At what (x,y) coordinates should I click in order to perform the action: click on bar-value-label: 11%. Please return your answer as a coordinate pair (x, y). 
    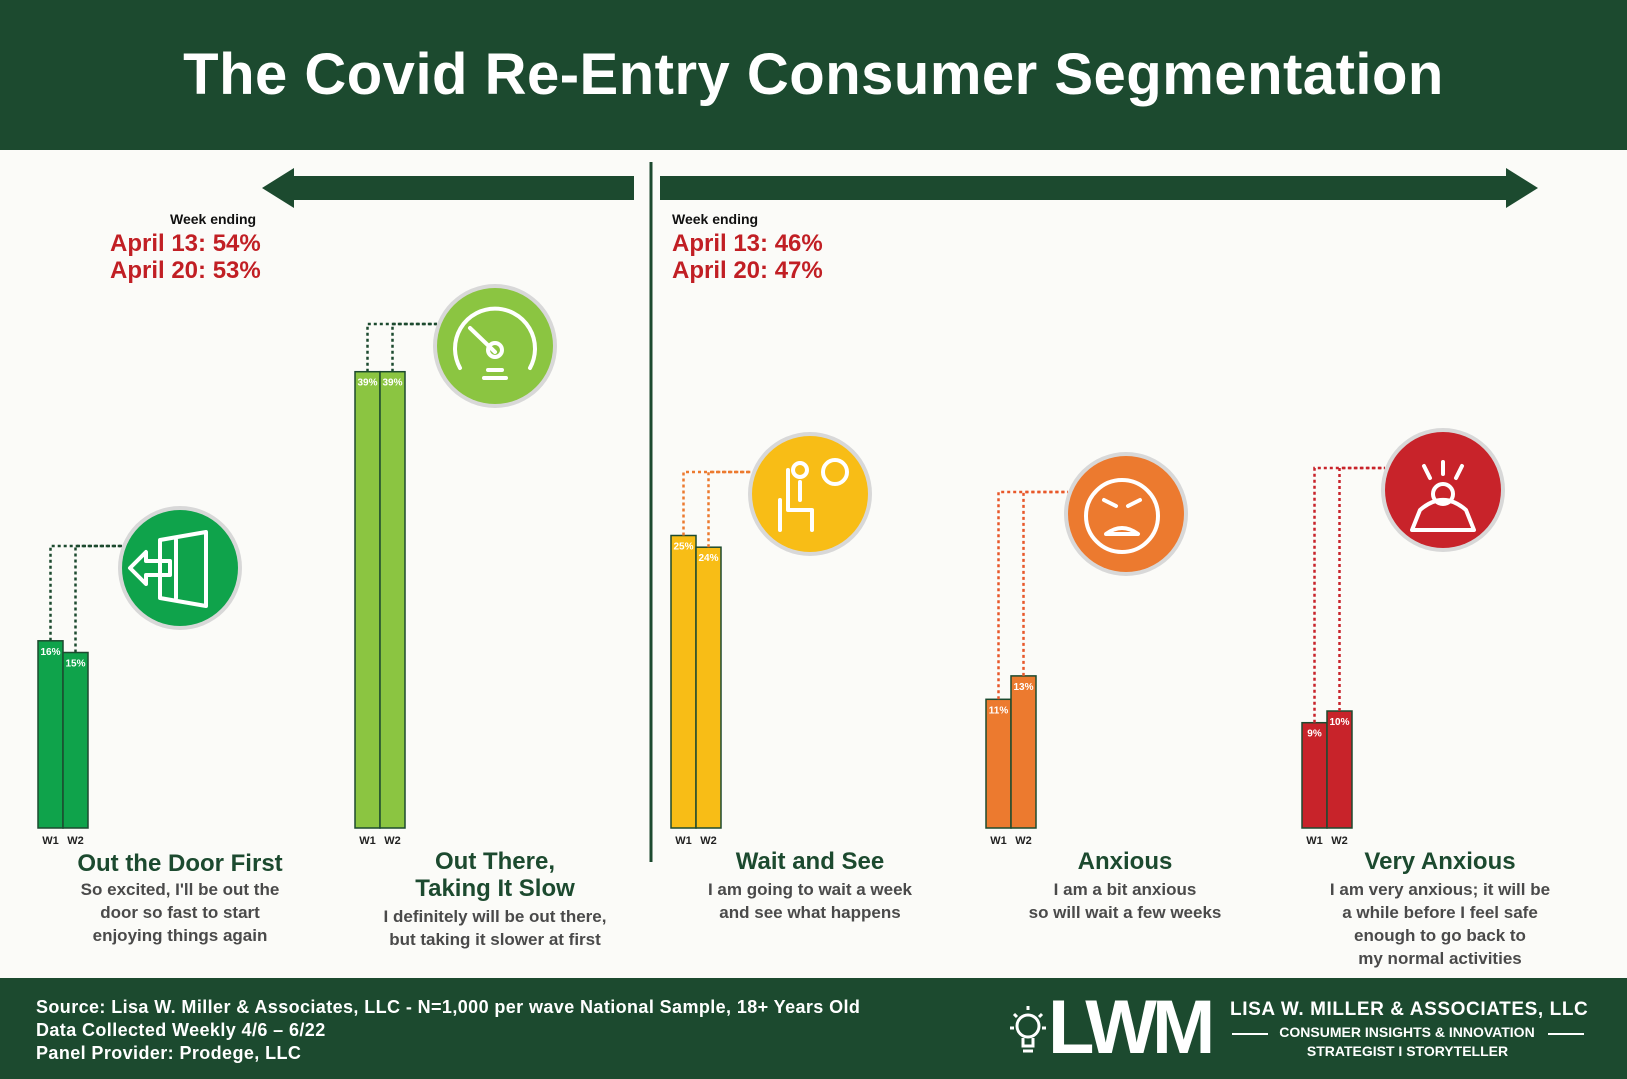
    Looking at the image, I should click on (999, 710).